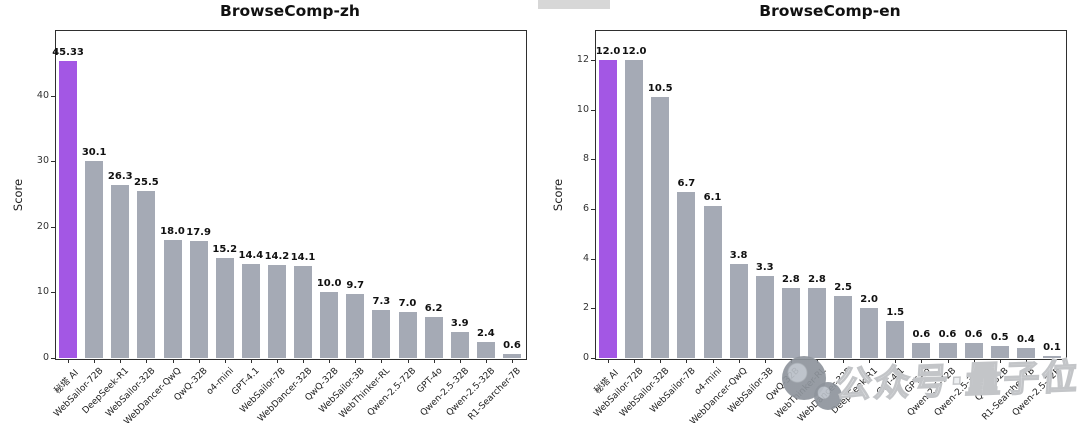  I want to click on bar-value-label: 12.0, so click(608, 51).